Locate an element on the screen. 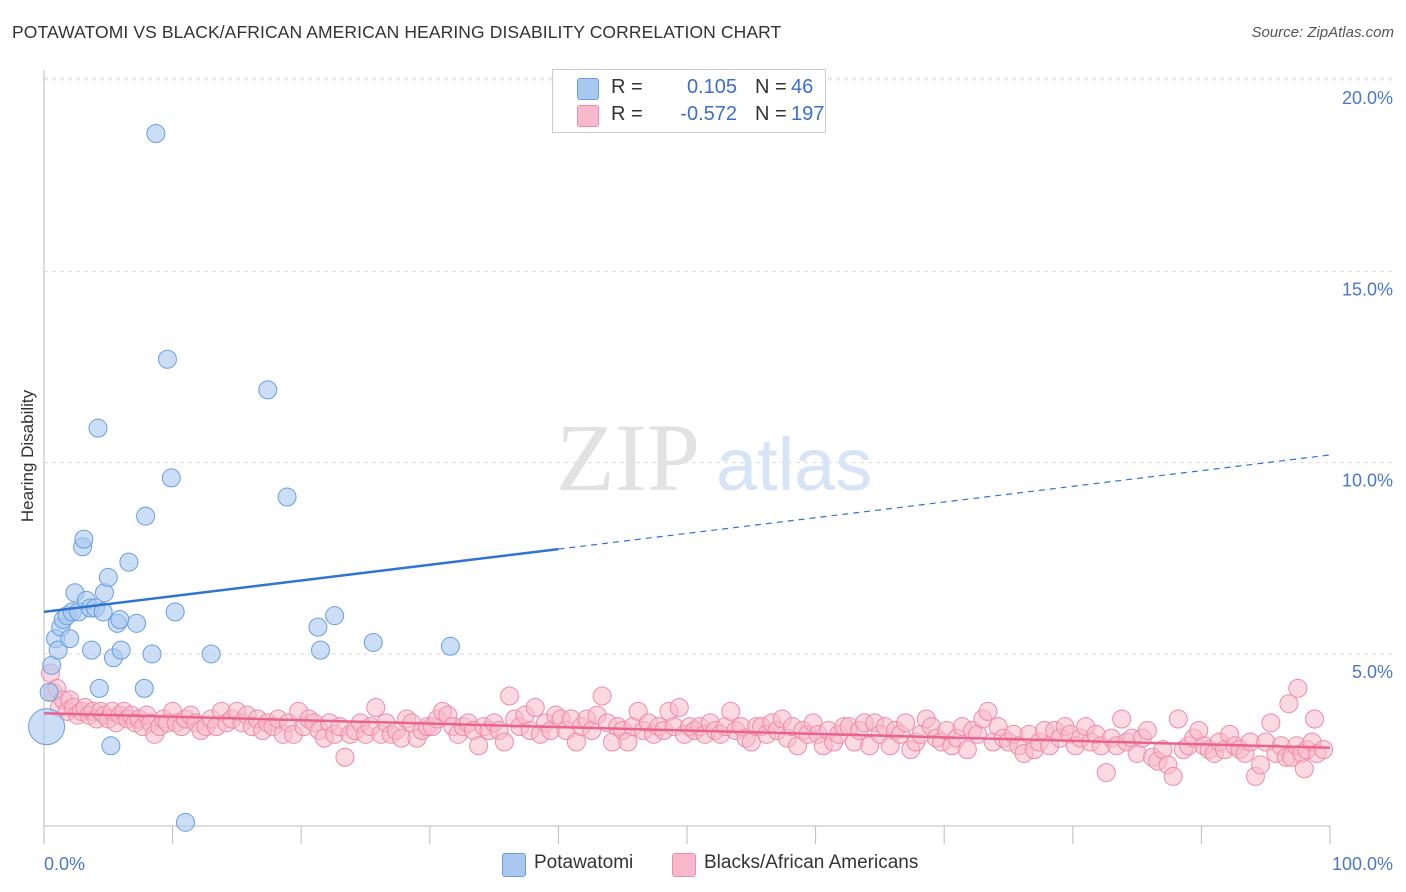 Image resolution: width=1406 pixels, height=892 pixels. legend-label: Potawatomi is located at coordinates (584, 862).